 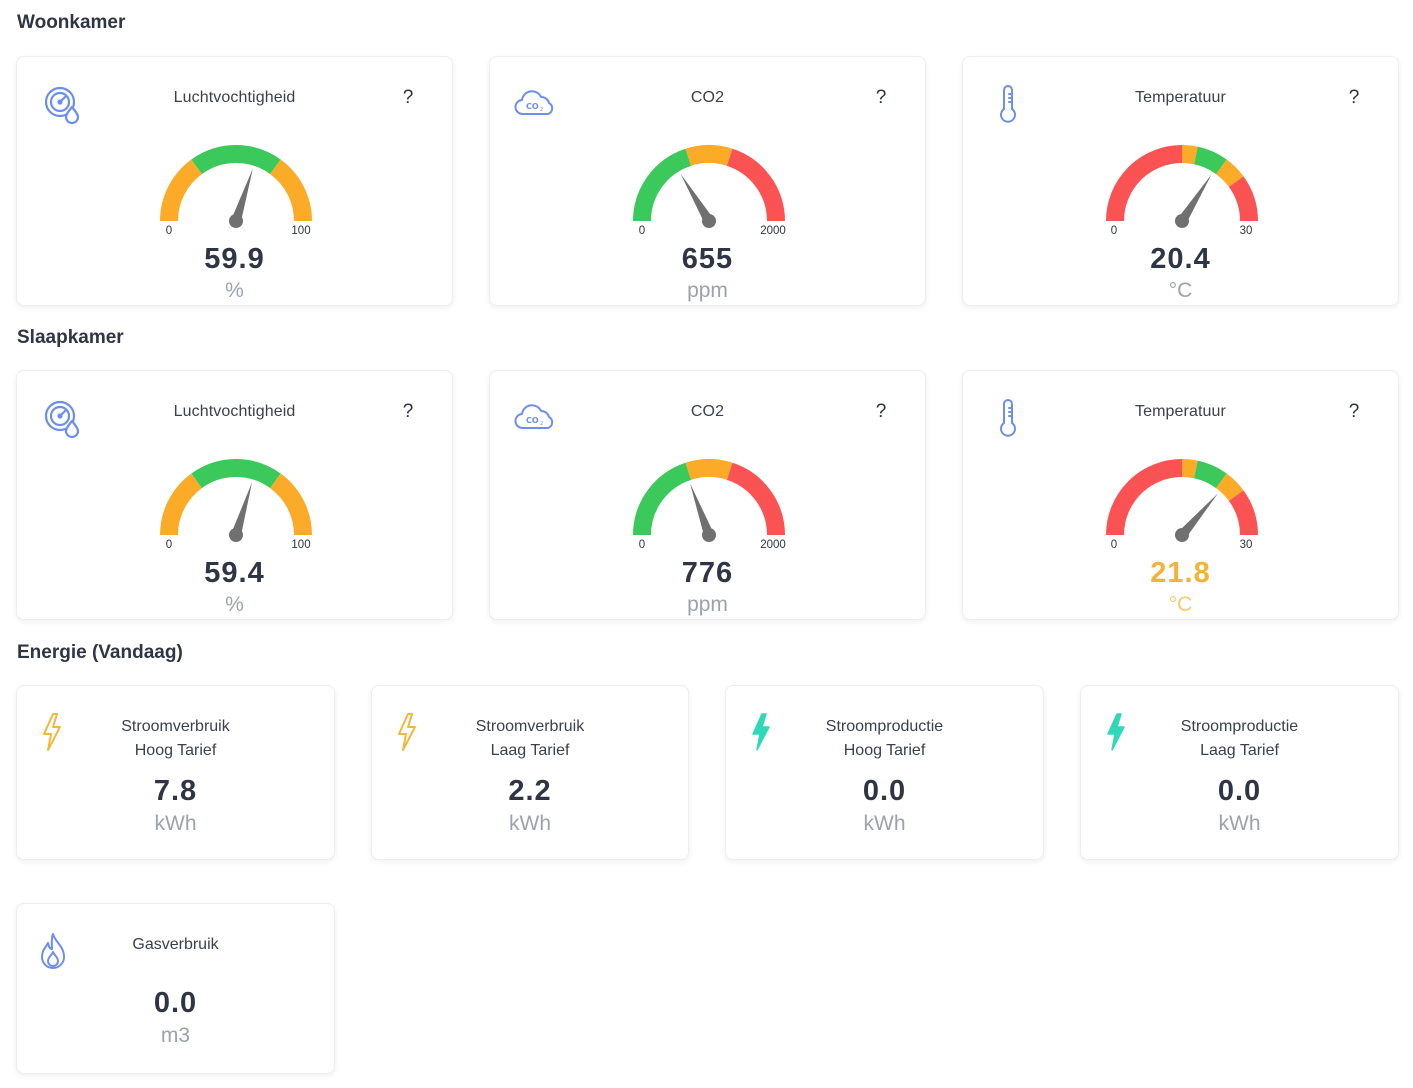 I want to click on energy-title: Gasverbruik, so click(x=175, y=944).